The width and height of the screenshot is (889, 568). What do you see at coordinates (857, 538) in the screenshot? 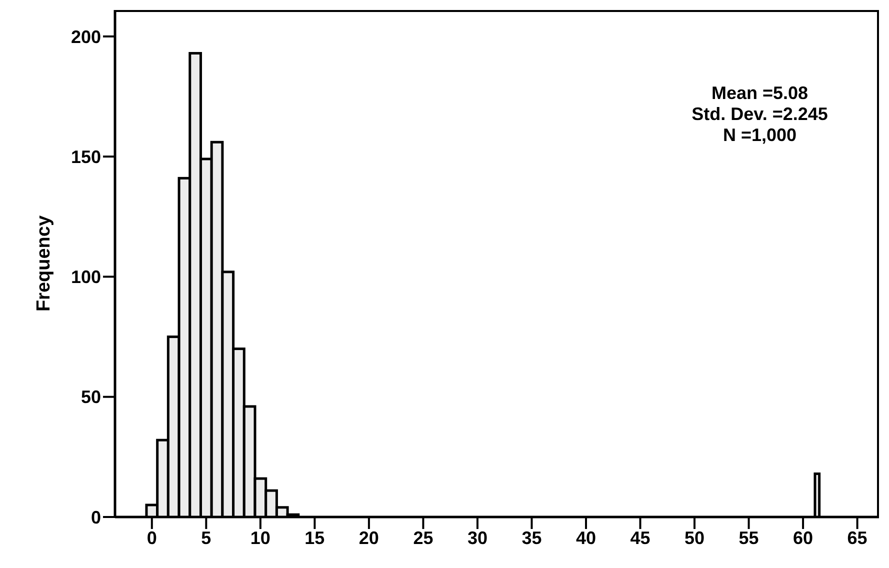
I see `x-tick-label: 65` at bounding box center [857, 538].